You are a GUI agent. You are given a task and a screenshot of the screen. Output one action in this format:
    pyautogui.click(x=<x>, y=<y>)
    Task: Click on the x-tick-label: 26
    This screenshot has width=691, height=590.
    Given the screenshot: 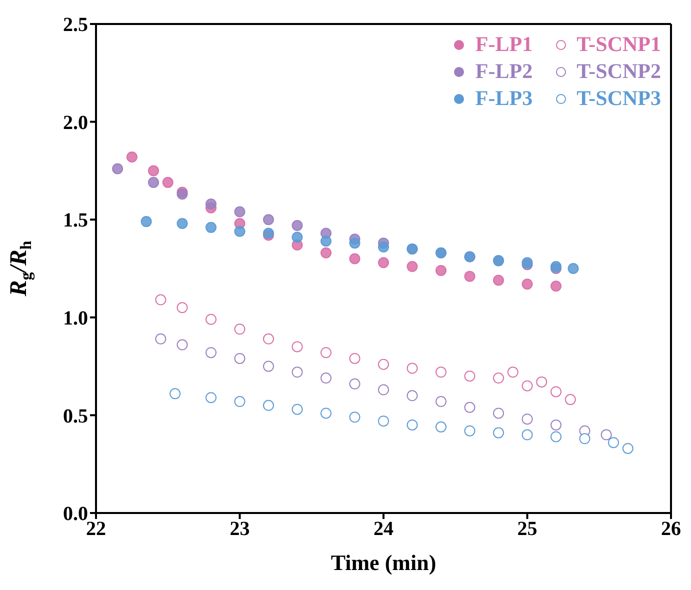 What is the action you would take?
    pyautogui.click(x=671, y=529)
    